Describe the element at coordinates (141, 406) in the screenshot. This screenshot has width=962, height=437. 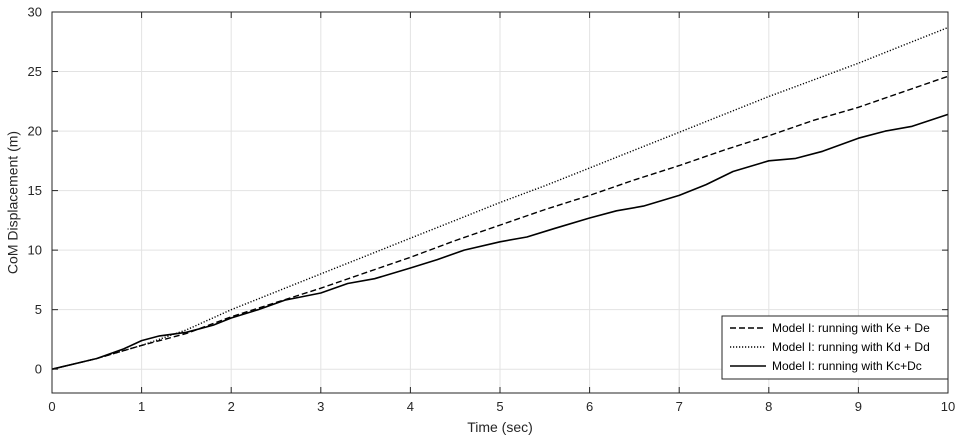
I see `x-tick-label: 1` at that location.